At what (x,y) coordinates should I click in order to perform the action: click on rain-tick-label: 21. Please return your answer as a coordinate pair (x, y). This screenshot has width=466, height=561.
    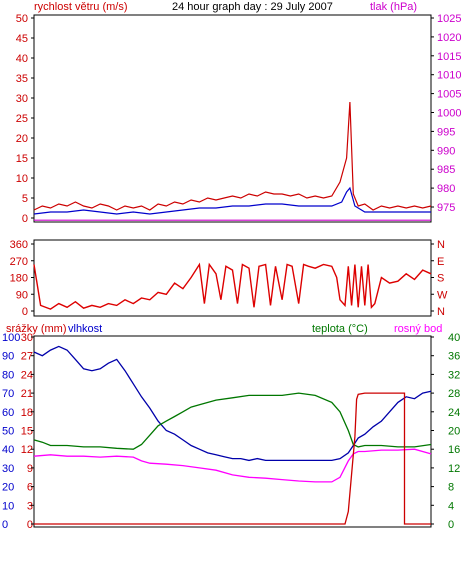
    Looking at the image, I should click on (27, 394).